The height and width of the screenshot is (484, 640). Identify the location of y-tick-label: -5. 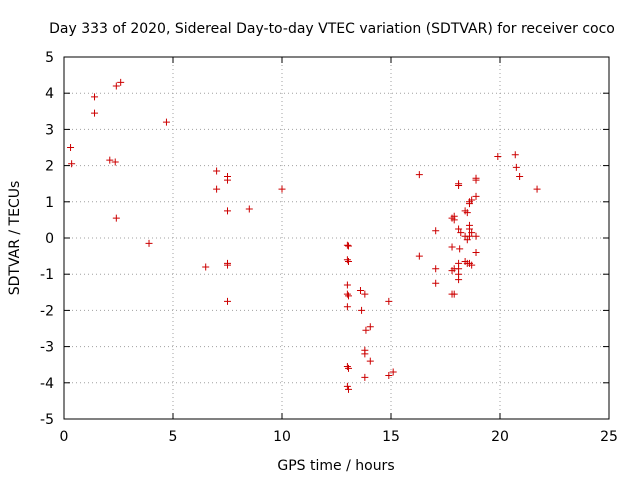
(47, 420).